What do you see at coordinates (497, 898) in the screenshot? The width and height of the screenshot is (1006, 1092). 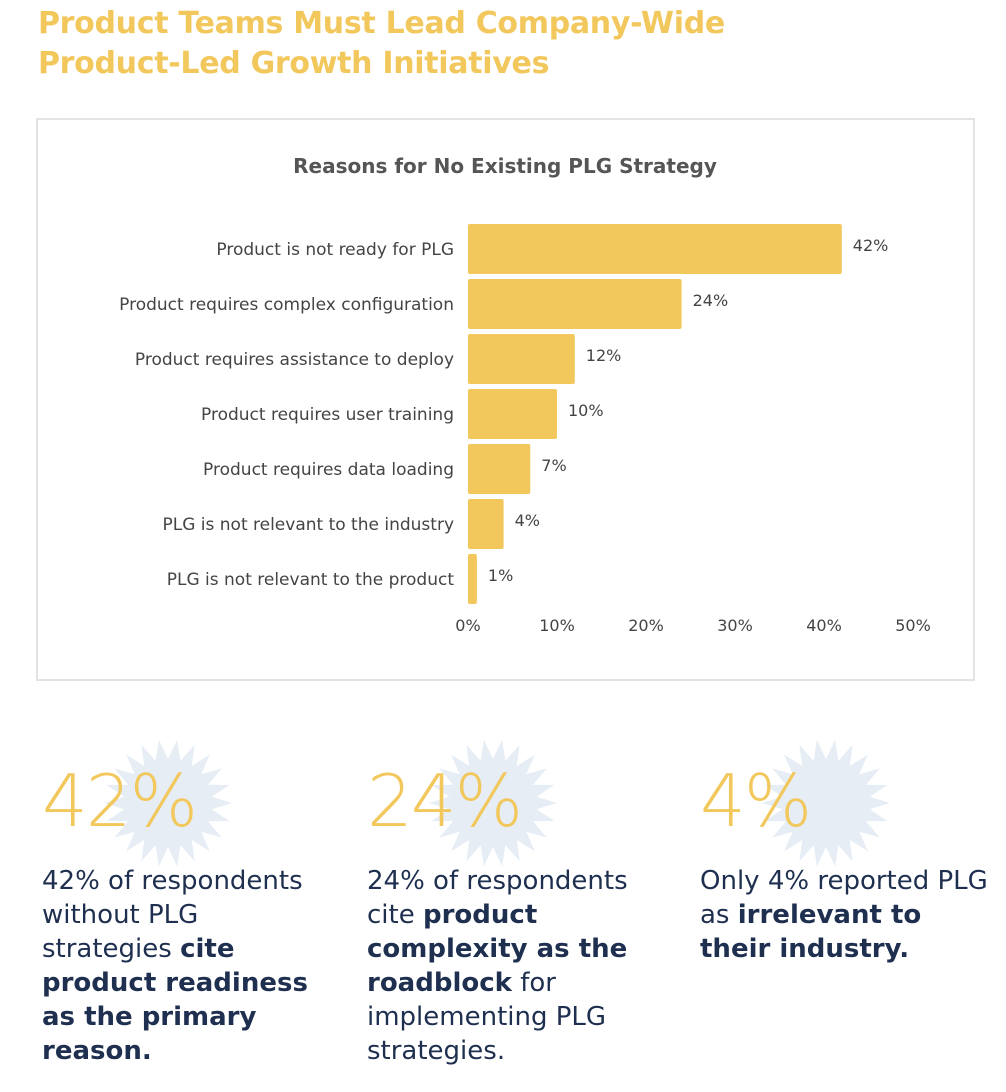 I see `stat-text-run: 24% of respondents cite` at bounding box center [497, 898].